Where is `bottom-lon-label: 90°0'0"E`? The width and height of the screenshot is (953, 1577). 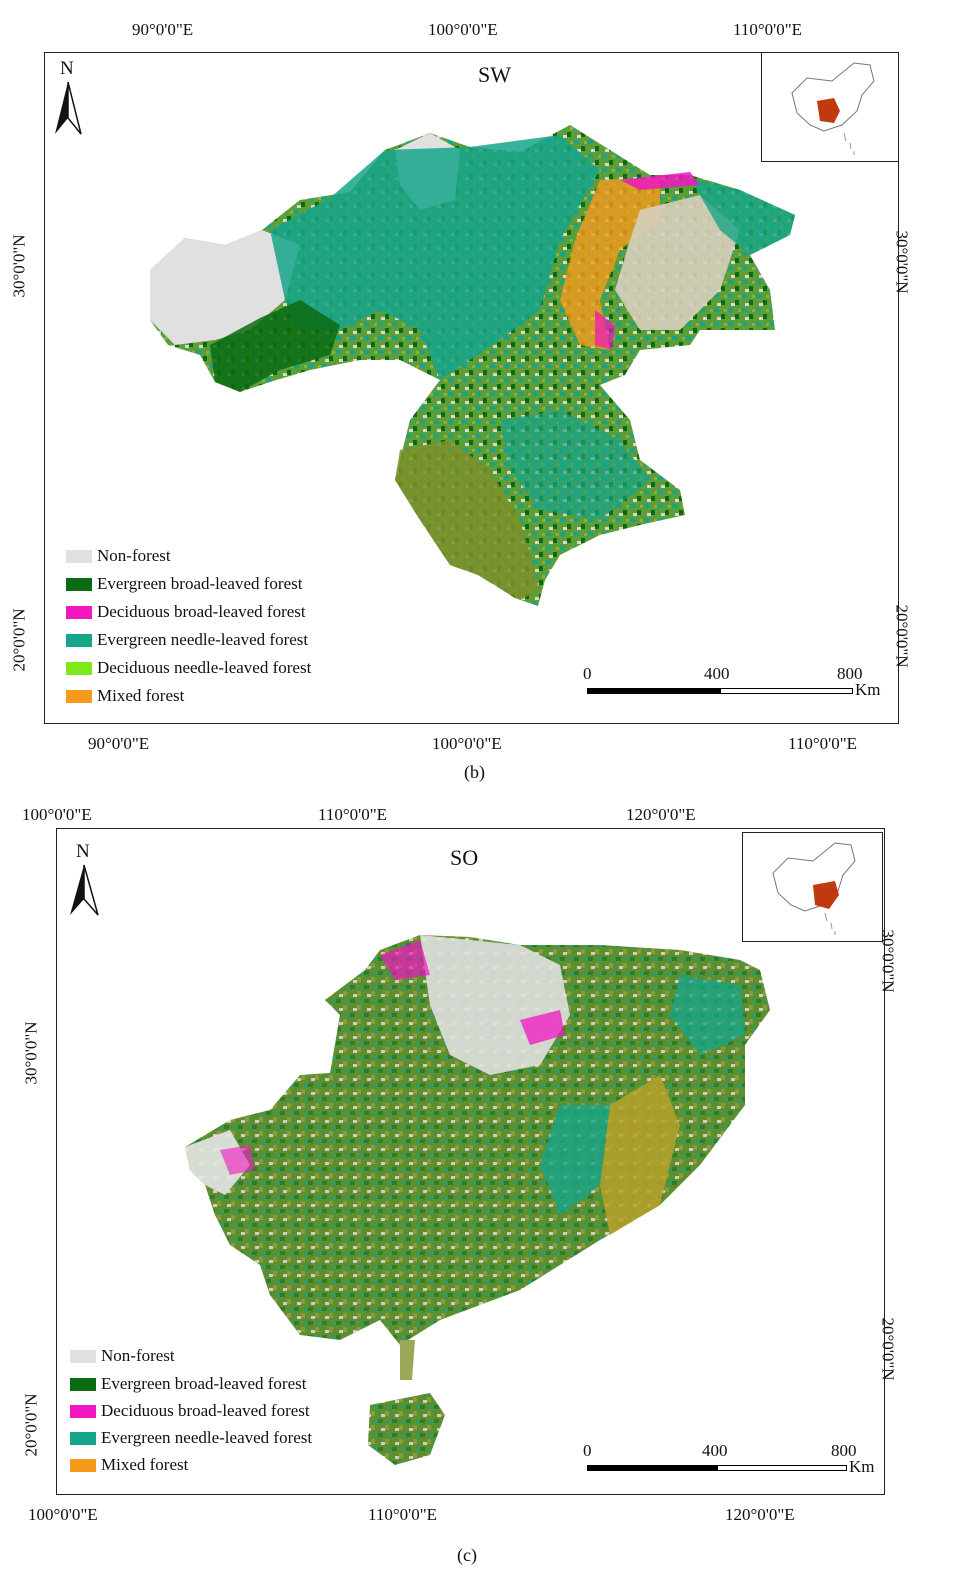
bottom-lon-label: 90°0'0"E is located at coordinates (119, 743).